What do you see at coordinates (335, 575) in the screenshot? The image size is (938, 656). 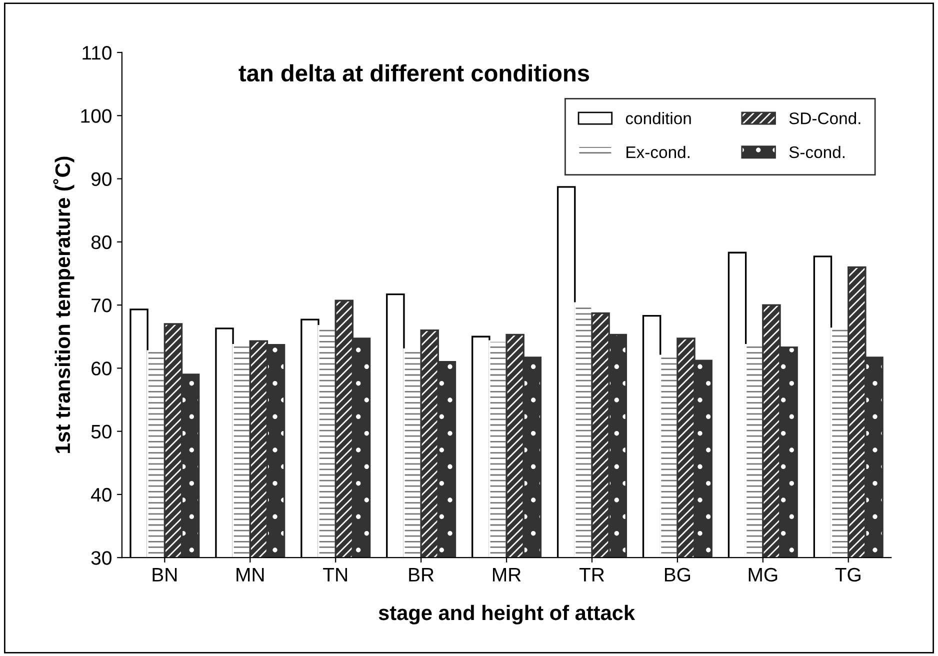 I see `x-tick-label: TN` at bounding box center [335, 575].